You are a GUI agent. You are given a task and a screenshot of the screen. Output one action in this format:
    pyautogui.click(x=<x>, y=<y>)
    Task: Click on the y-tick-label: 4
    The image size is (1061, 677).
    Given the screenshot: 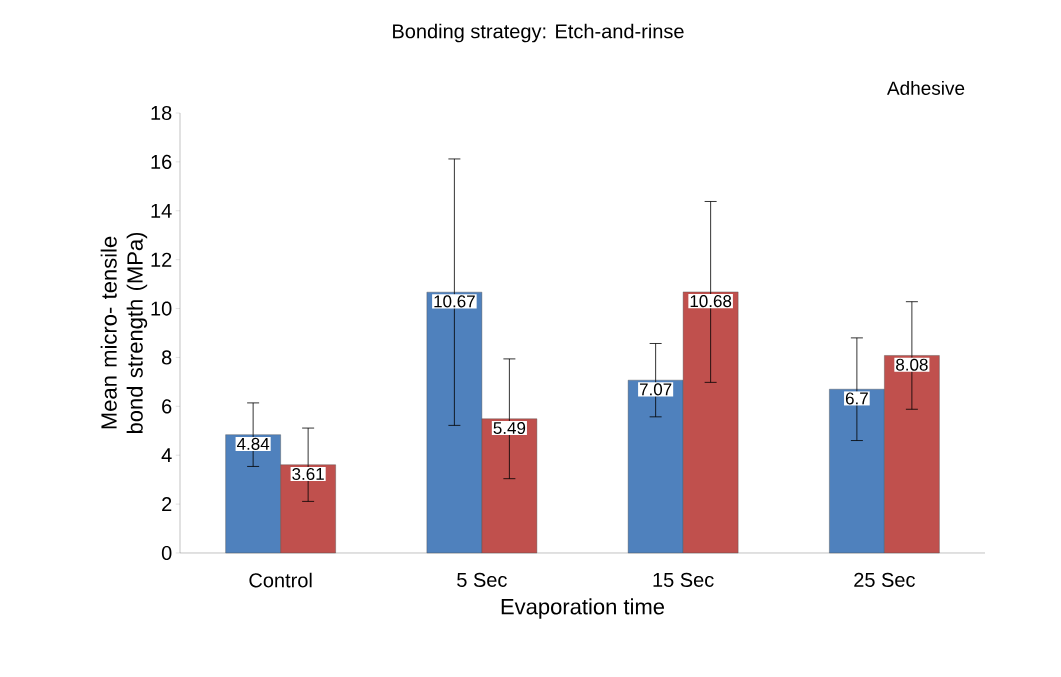 What is the action you would take?
    pyautogui.click(x=166, y=455)
    